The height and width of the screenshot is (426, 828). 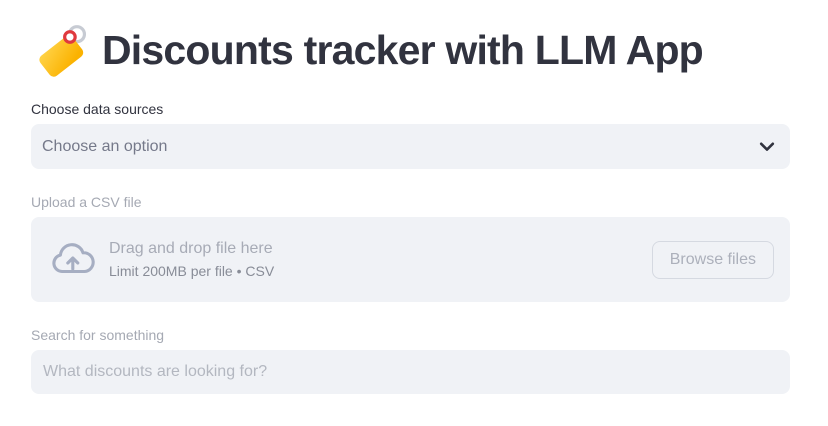 I want to click on data-sources-field: Choose data sources Choose an option, so click(x=410, y=135).